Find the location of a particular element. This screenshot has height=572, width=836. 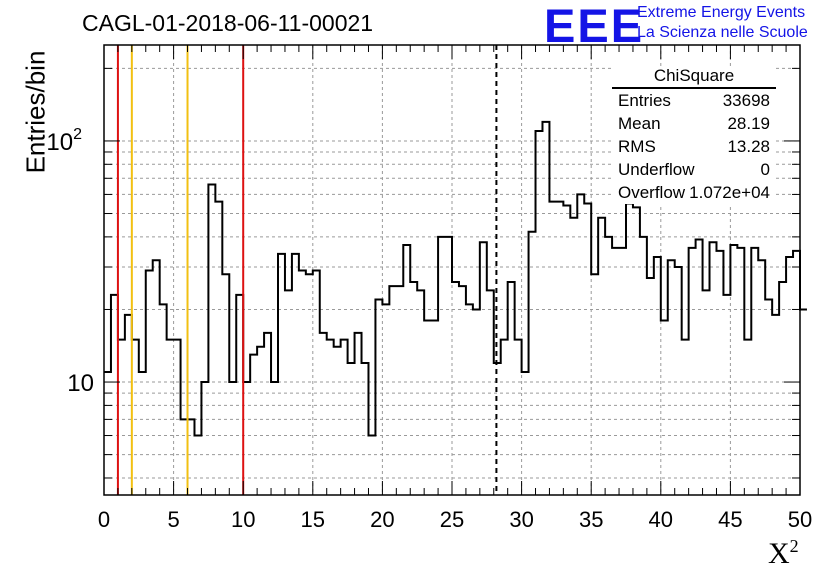

x-tick-label: 25 is located at coordinates (452, 519).